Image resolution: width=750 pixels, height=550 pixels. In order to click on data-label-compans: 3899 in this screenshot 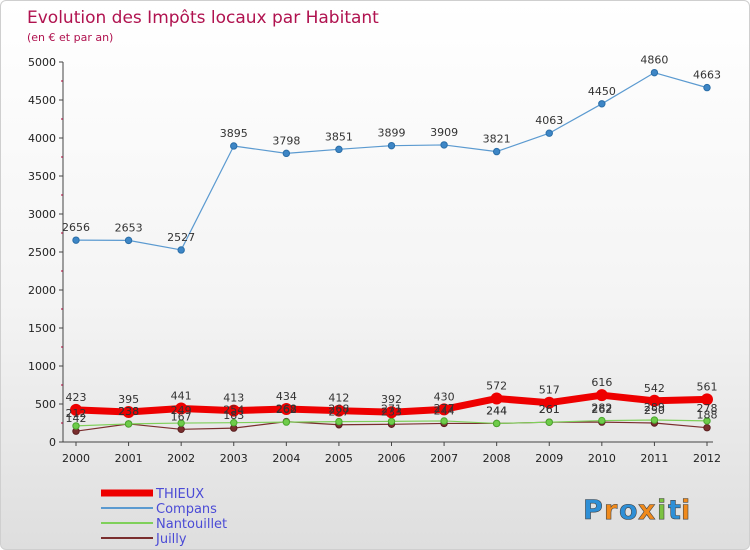, I will do `click(392, 133)`.